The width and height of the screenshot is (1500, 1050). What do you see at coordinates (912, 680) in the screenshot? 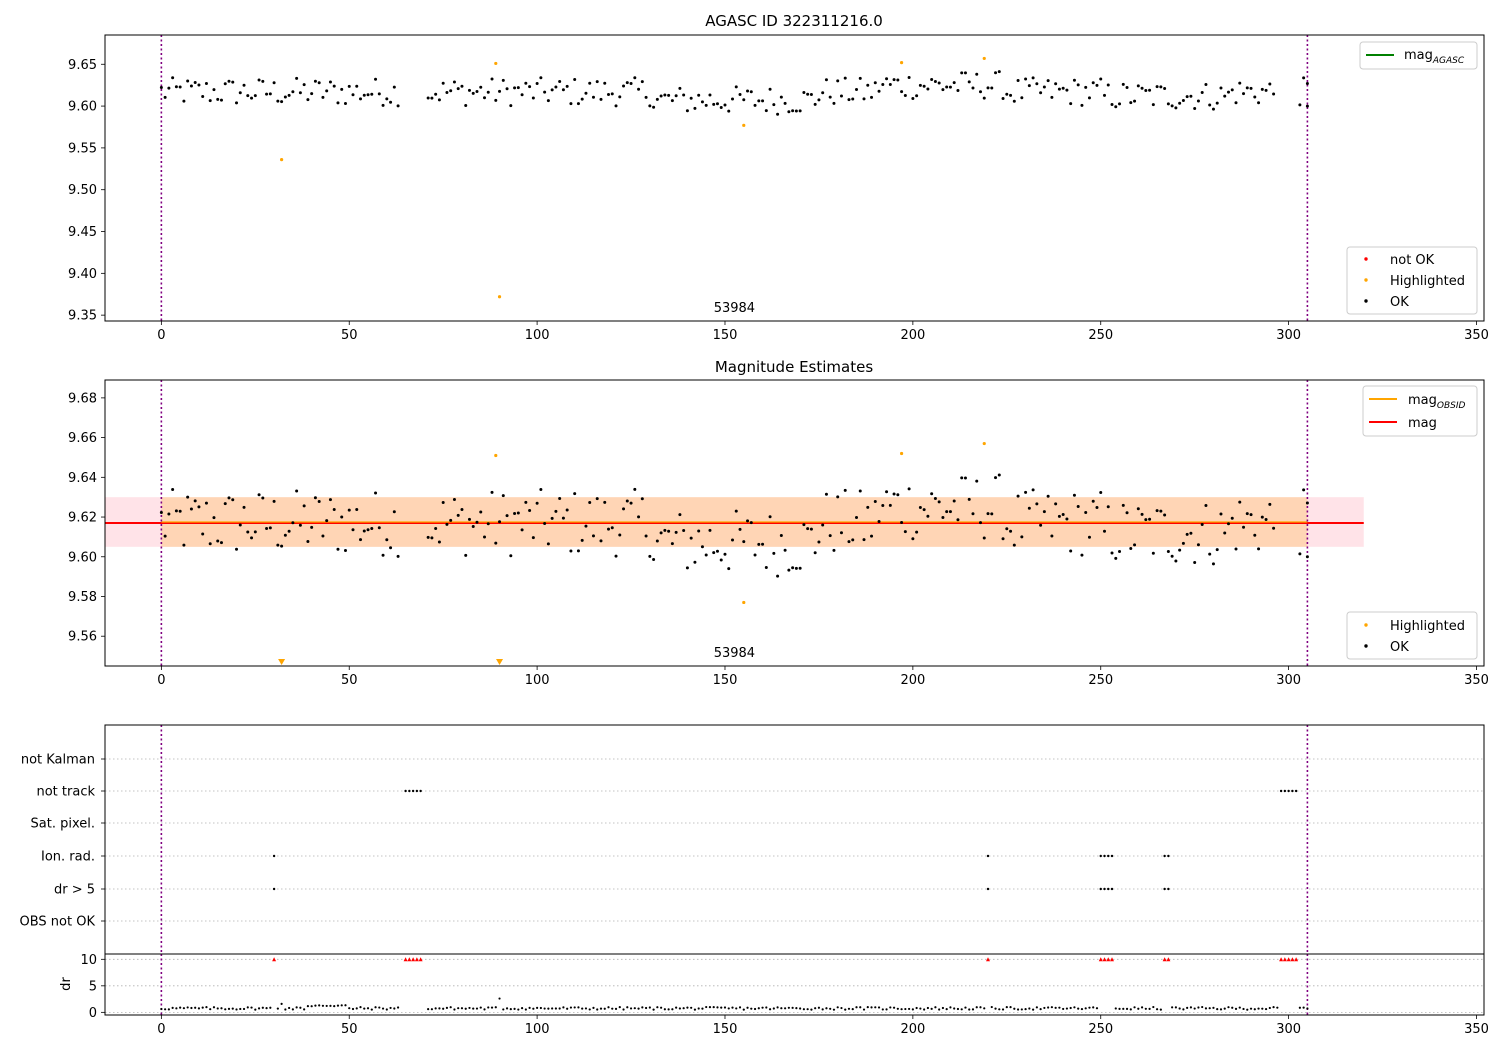
I see `panel2-x-tick-label: 200` at bounding box center [912, 680].